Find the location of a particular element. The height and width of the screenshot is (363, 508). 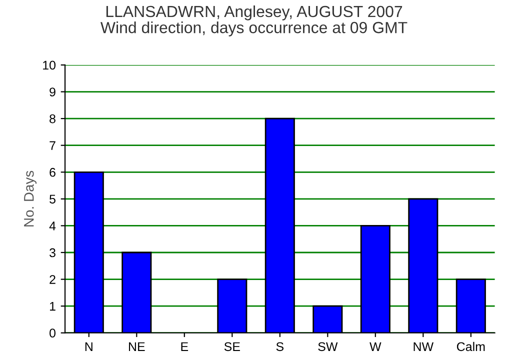

y-tick-label: 4 is located at coordinates (52, 226).